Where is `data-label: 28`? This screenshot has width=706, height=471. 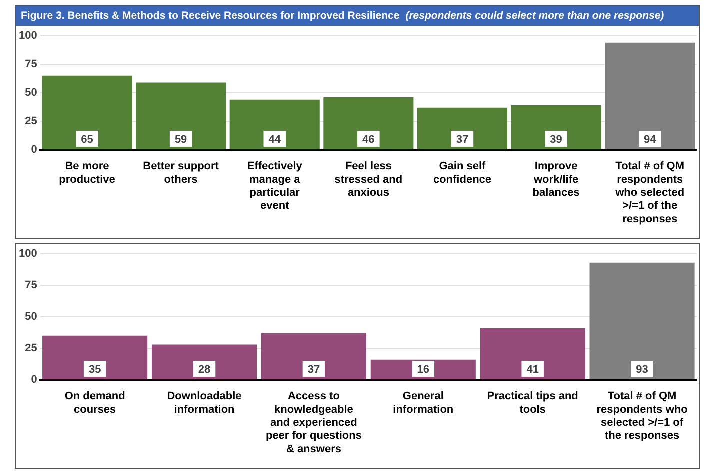
data-label: 28 is located at coordinates (204, 370).